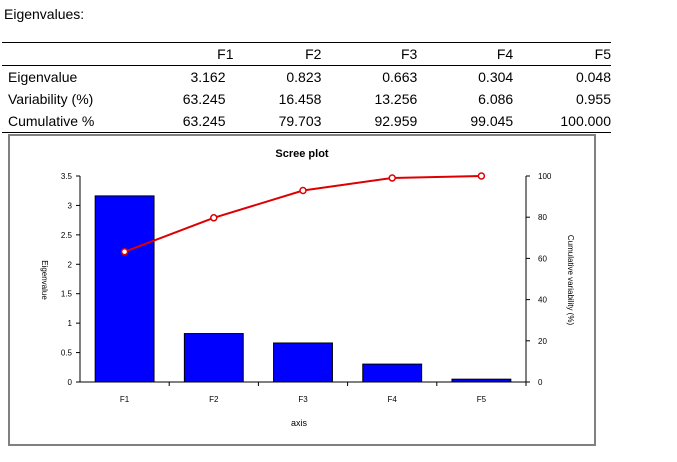  I want to click on table-cell: 3.162, so click(208, 77).